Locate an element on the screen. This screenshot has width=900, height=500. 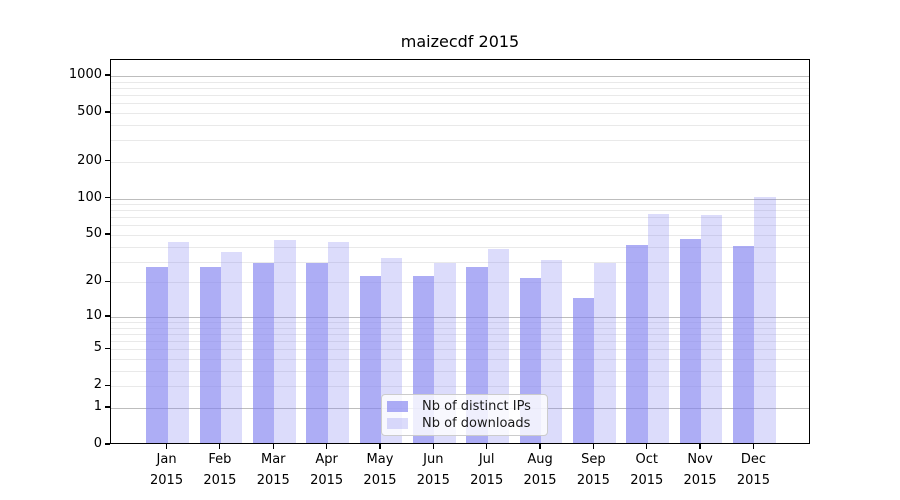
y-tick-label-500: 500 is located at coordinates (89, 111).